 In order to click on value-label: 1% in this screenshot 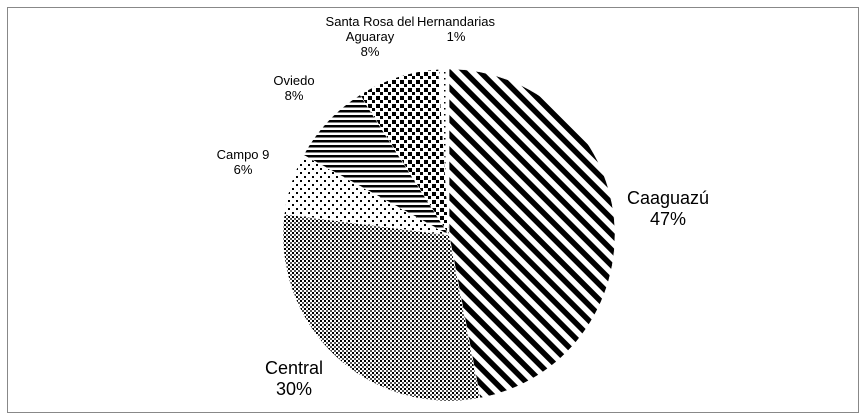, I will do `click(456, 36)`.